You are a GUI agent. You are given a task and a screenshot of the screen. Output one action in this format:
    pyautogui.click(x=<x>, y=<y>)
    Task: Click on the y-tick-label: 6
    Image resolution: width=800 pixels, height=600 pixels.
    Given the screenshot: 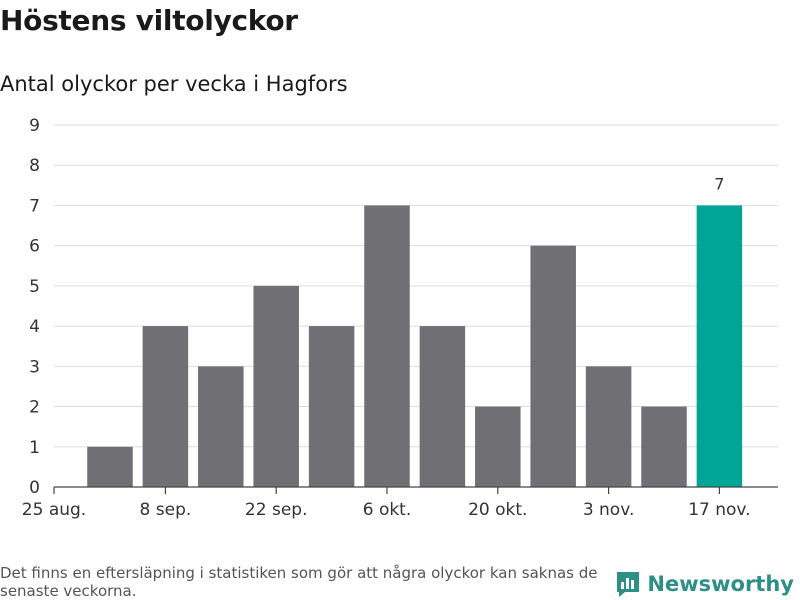 What is the action you would take?
    pyautogui.click(x=34, y=247)
    